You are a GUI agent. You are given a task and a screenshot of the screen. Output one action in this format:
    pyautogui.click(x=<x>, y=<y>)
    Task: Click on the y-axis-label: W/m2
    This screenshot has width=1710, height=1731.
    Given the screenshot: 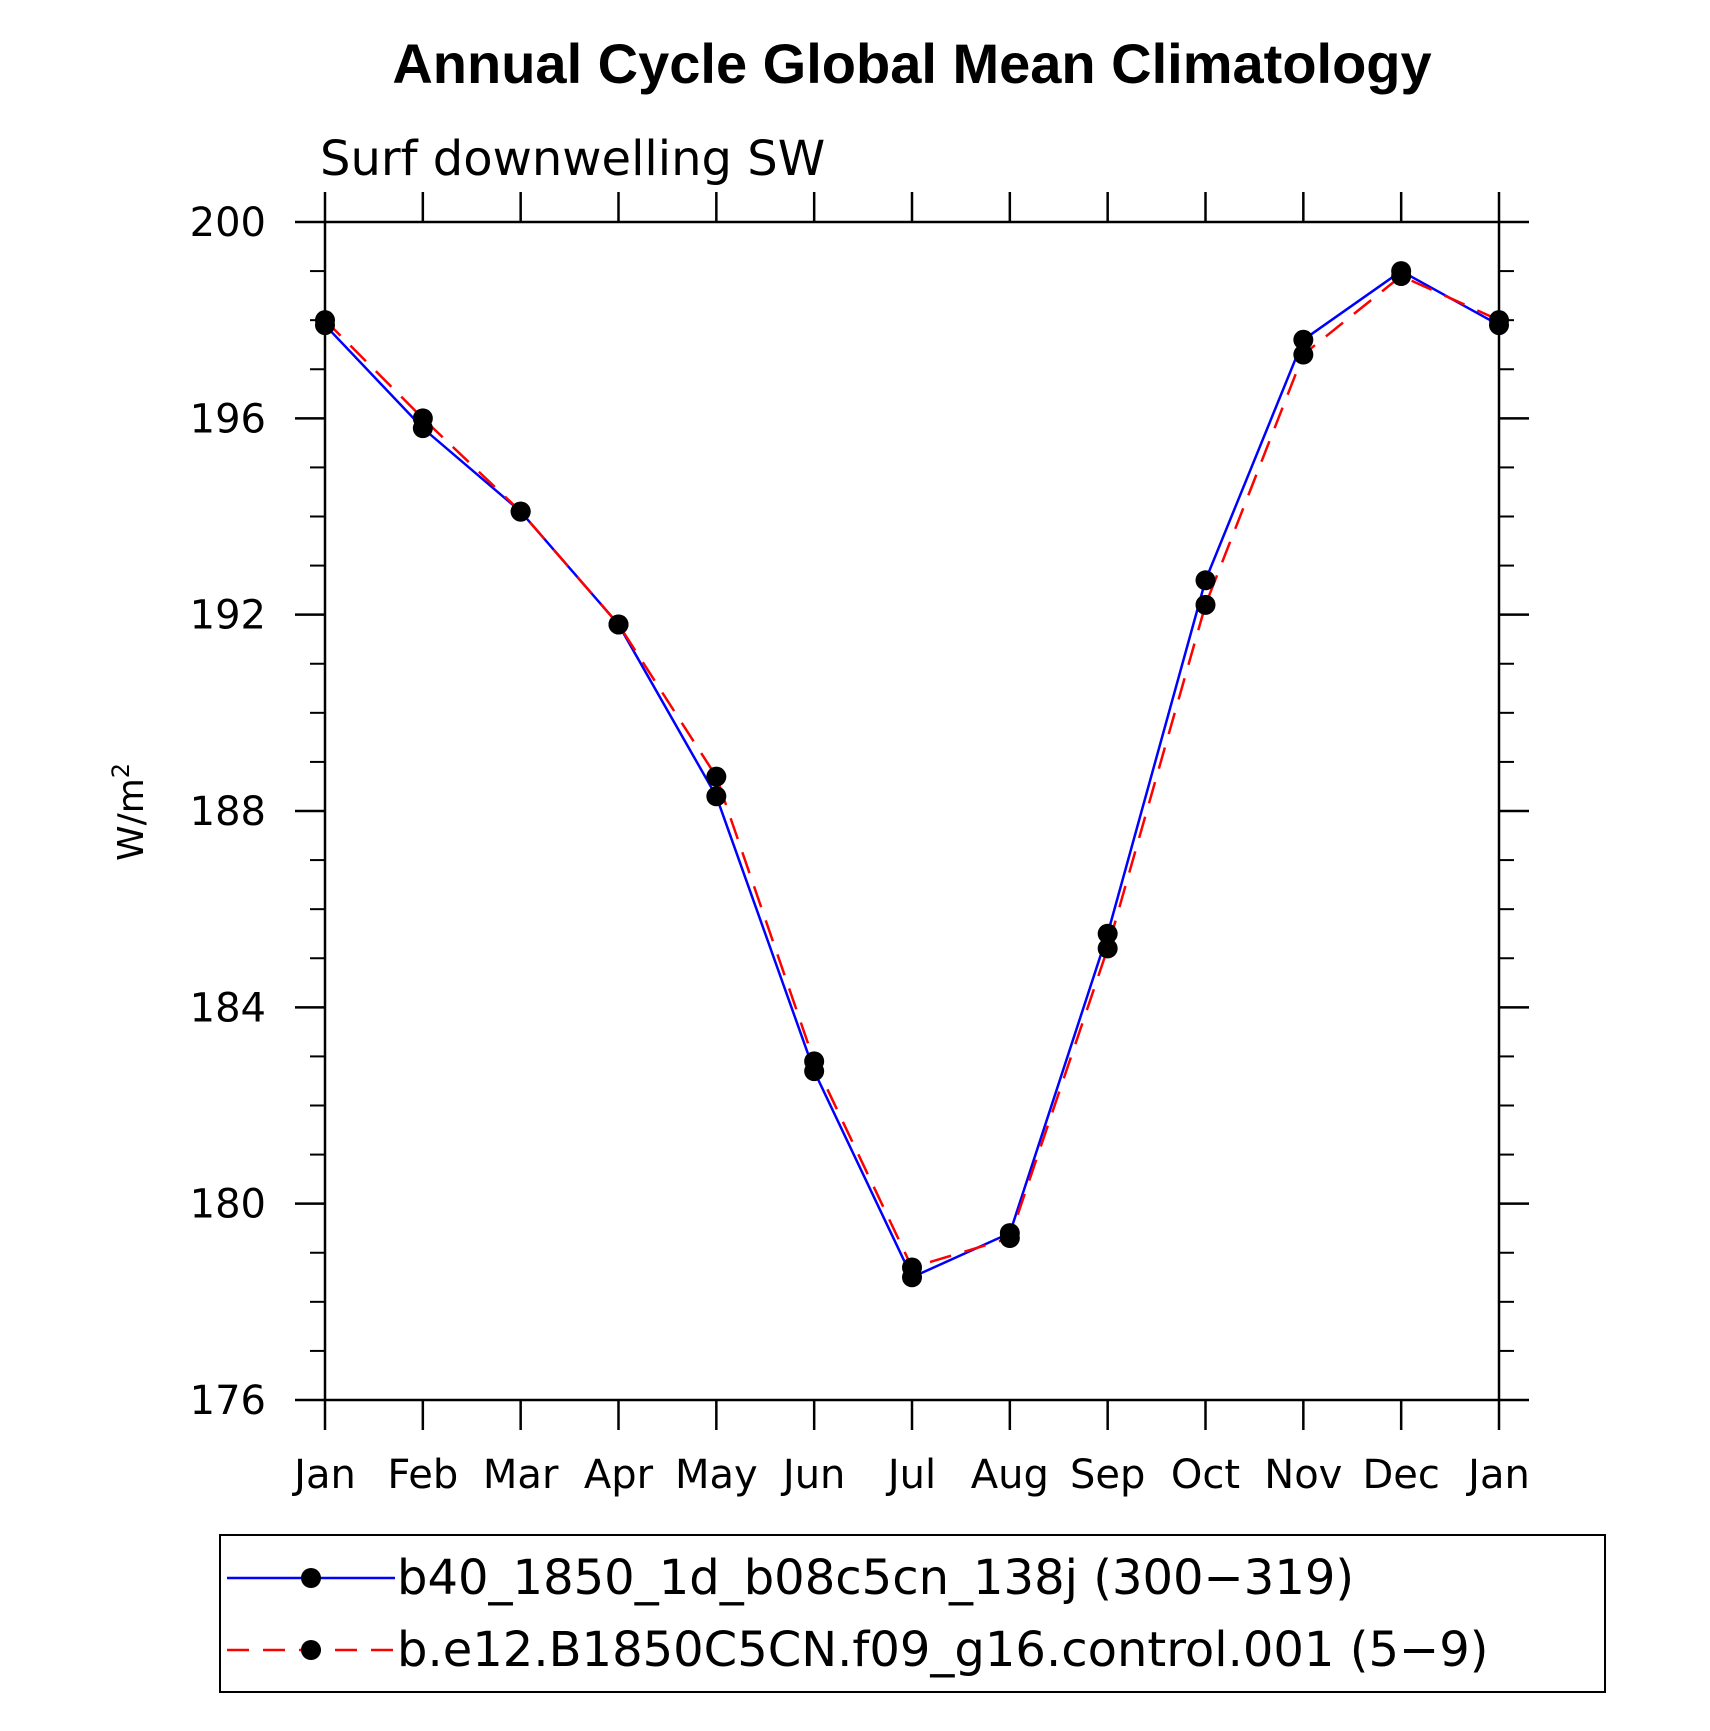 What is the action you would take?
    pyautogui.click(x=129, y=812)
    